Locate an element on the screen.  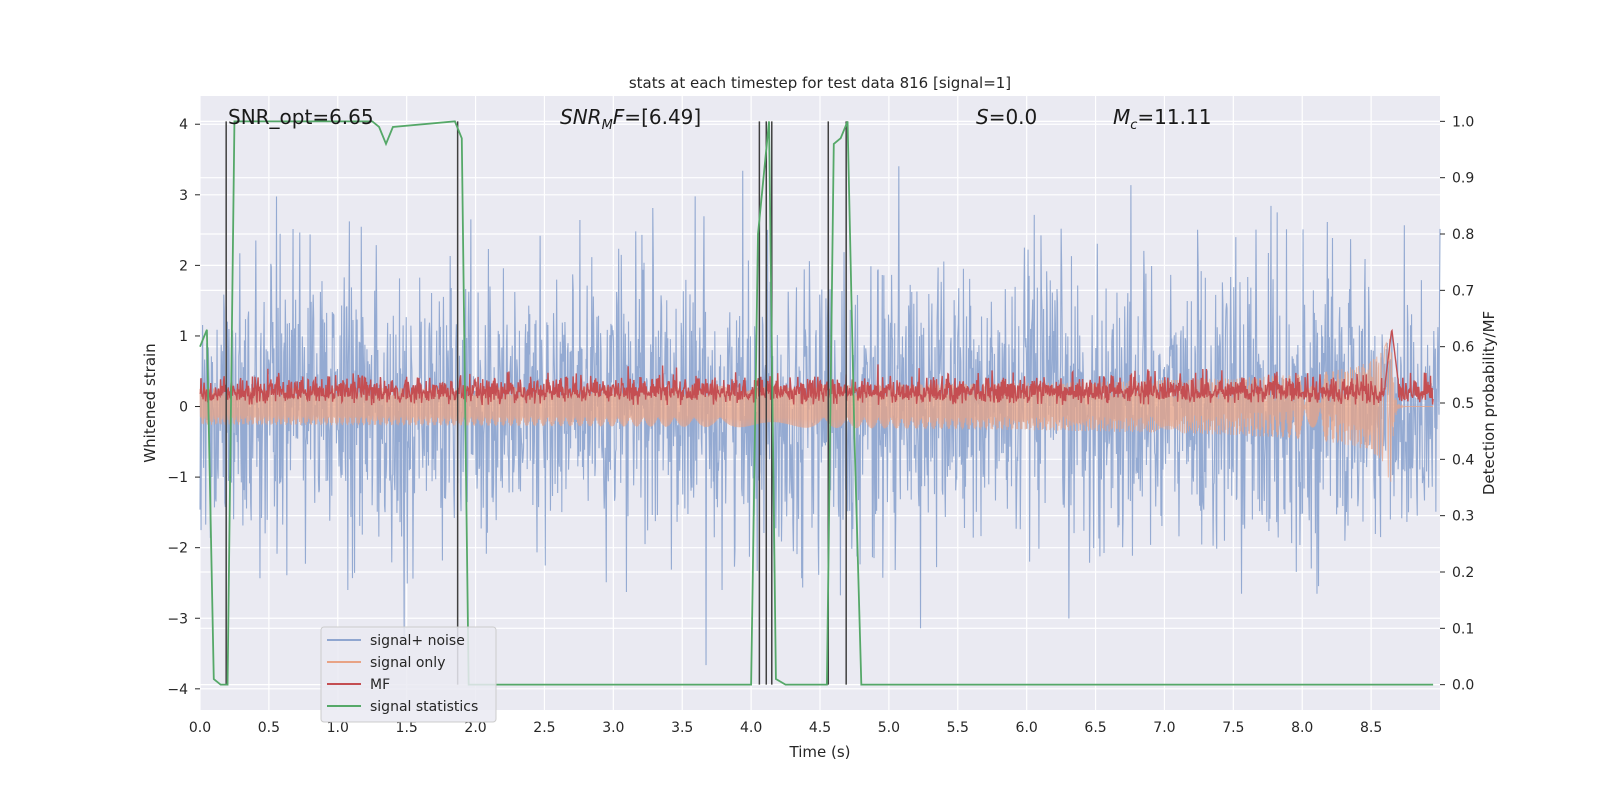
mf-line is located at coordinates (816, 367).